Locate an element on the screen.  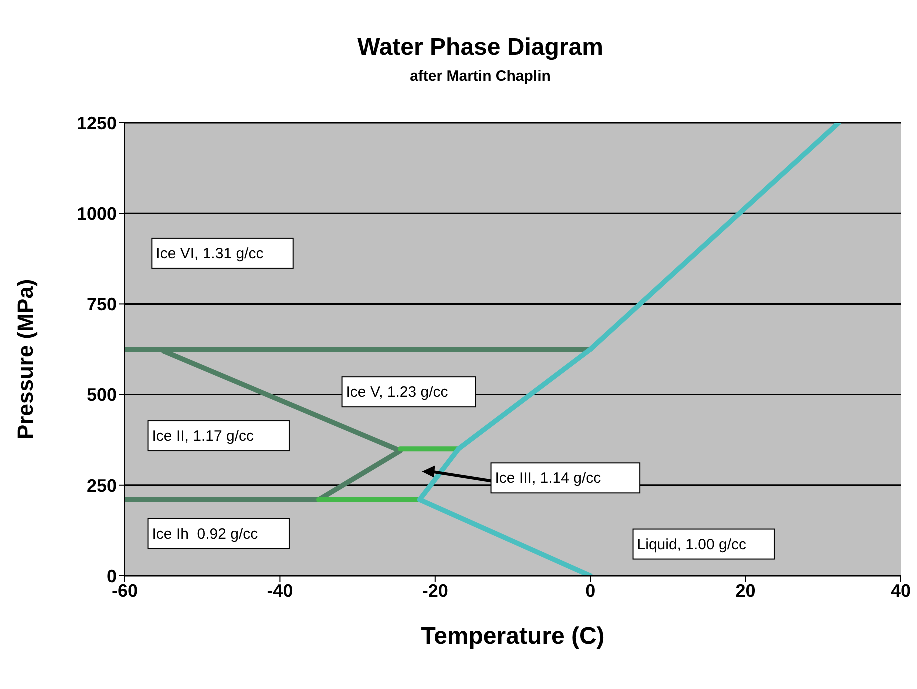
annotation: Liquid, 1.00 g/cc is located at coordinates (692, 545).